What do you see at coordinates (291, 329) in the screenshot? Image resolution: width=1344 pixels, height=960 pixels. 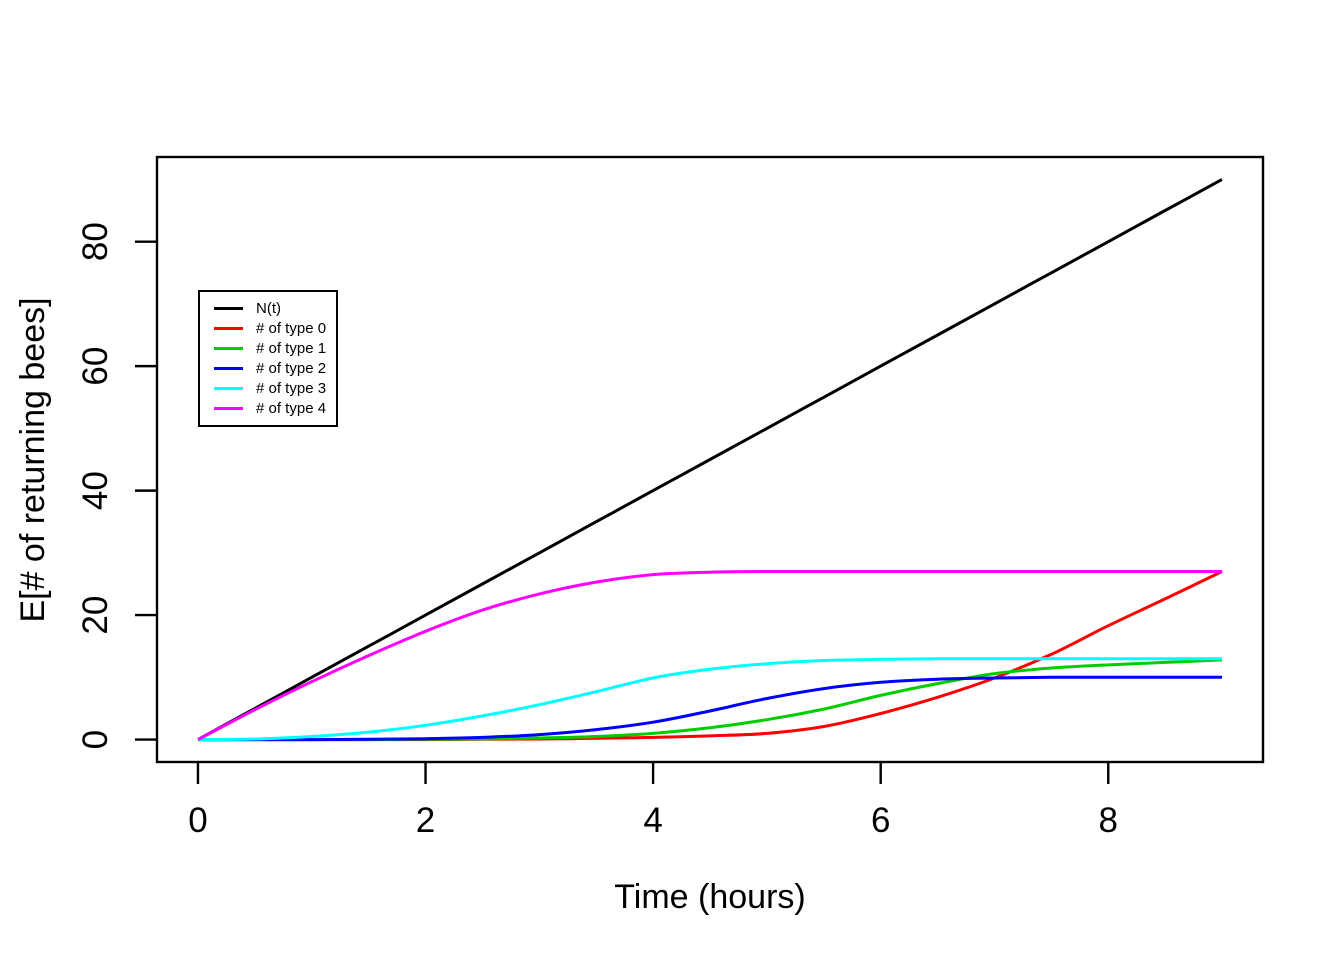 I see `legend-label: # of type 0` at bounding box center [291, 329].